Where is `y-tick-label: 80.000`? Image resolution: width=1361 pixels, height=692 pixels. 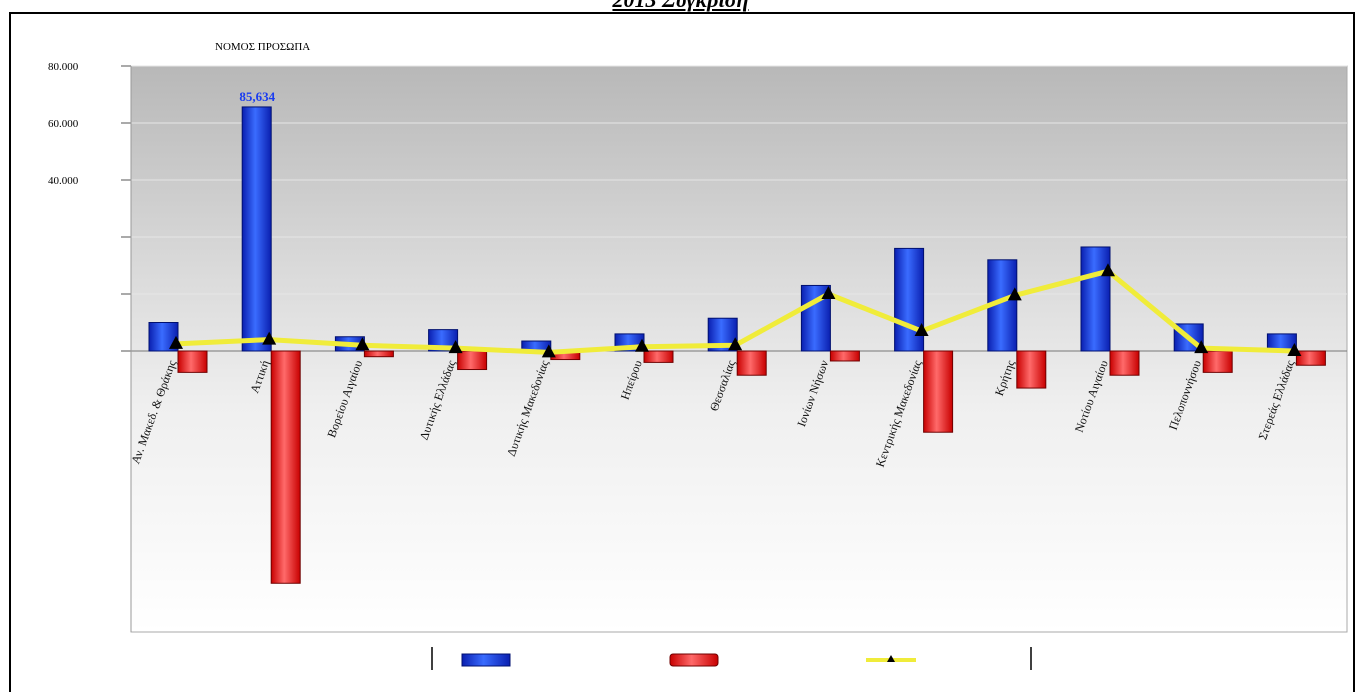 y-tick-label: 80.000 is located at coordinates (63, 67).